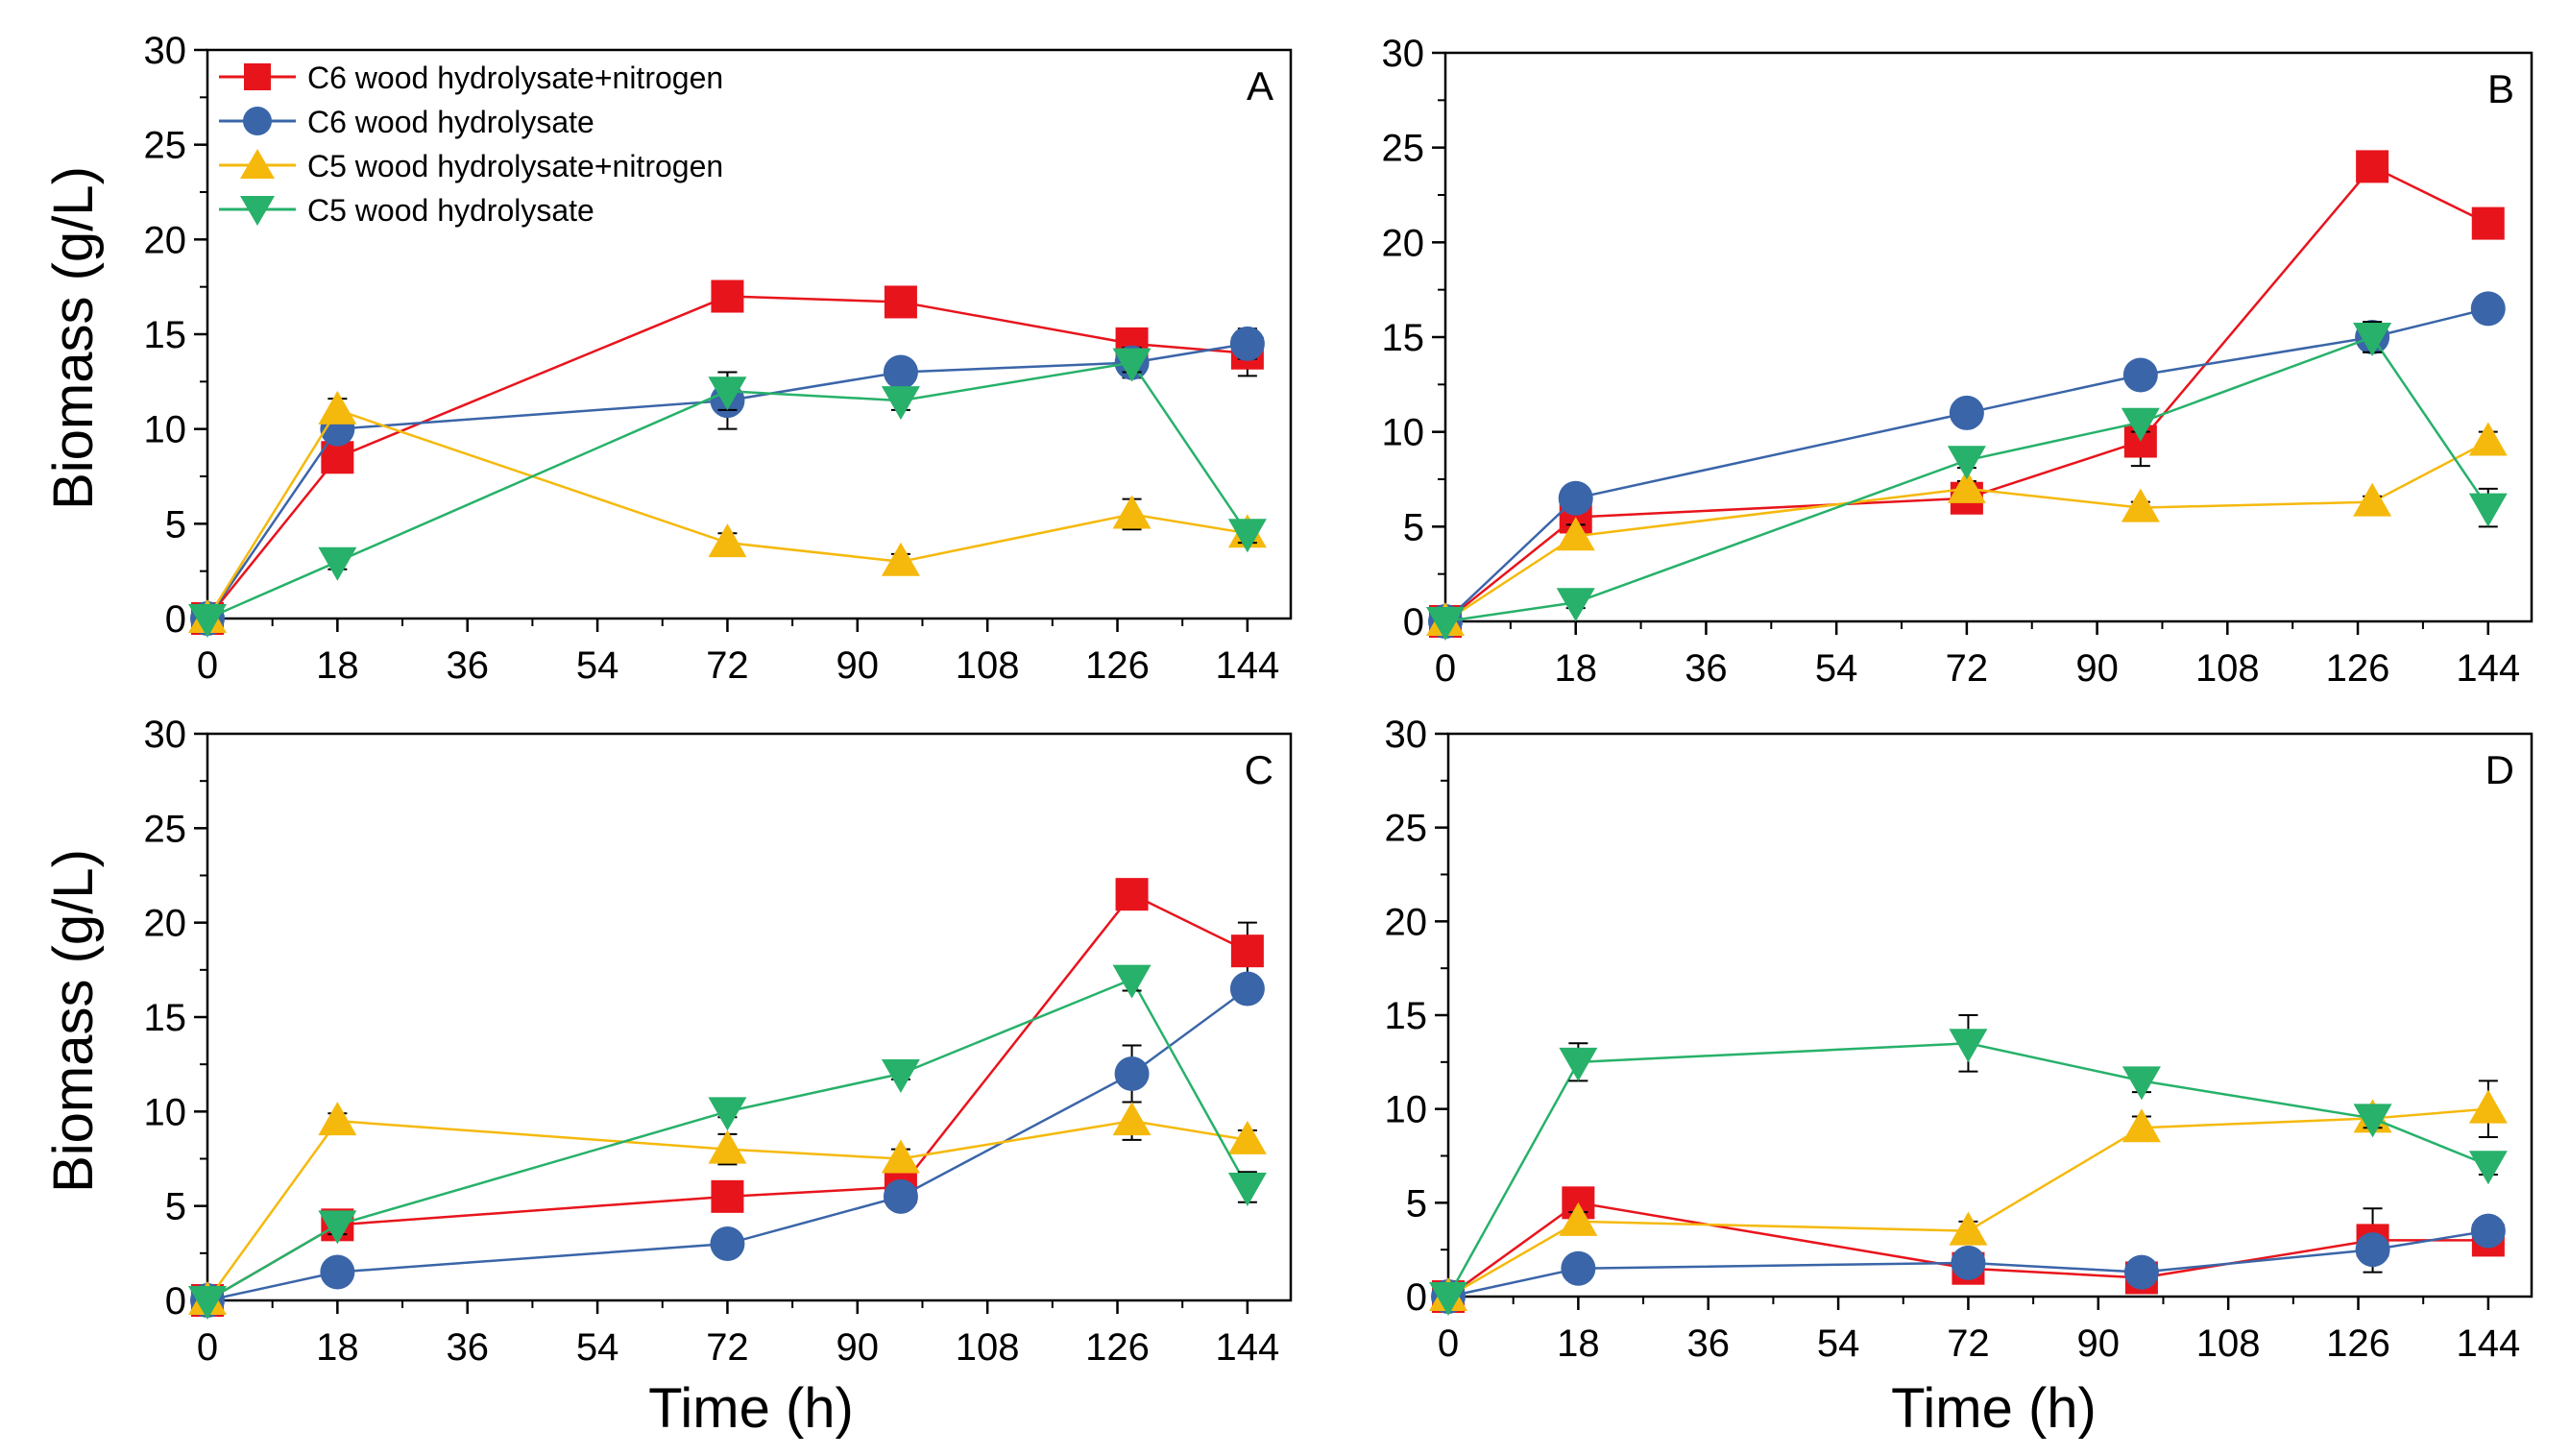 This screenshot has width=2570, height=1456. What do you see at coordinates (727, 513) in the screenshot?
I see `panel-a-series-c5n-line` at bounding box center [727, 513].